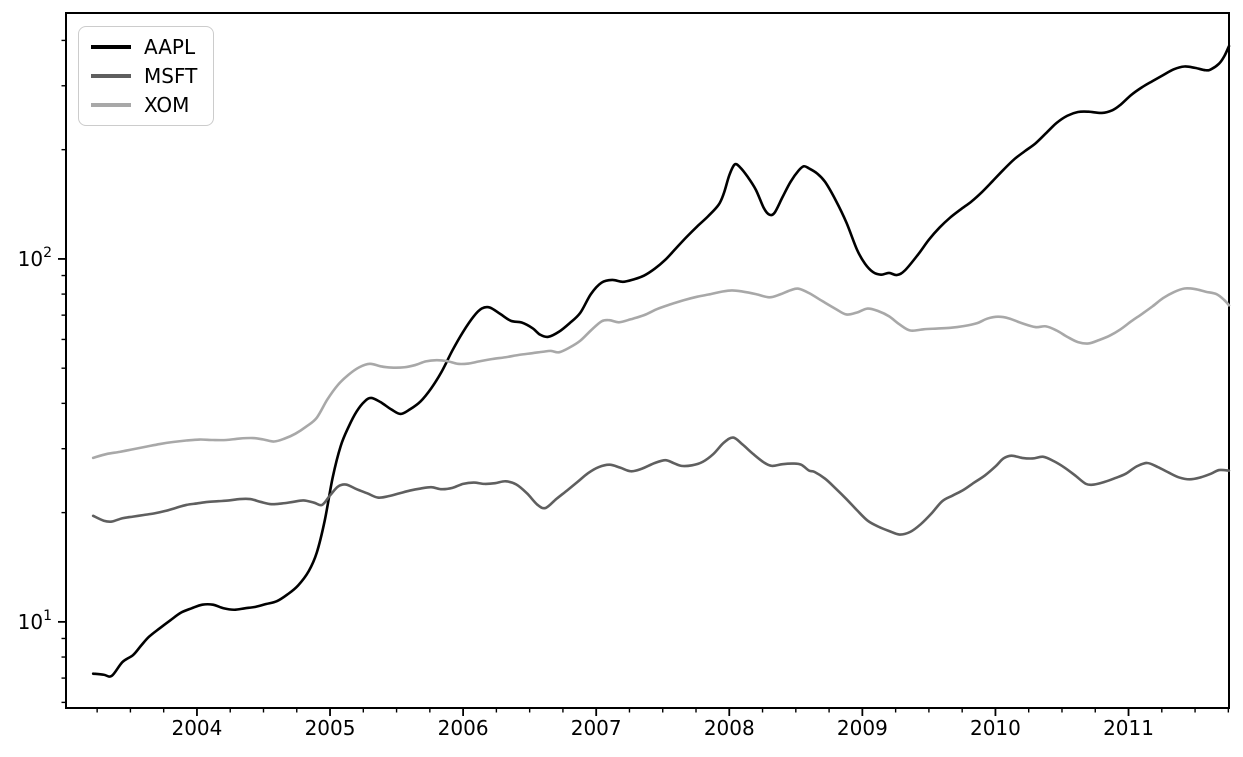 The height and width of the screenshot is (757, 1243). What do you see at coordinates (111, 47) in the screenshot?
I see `legend-line-sample-aapl` at bounding box center [111, 47].